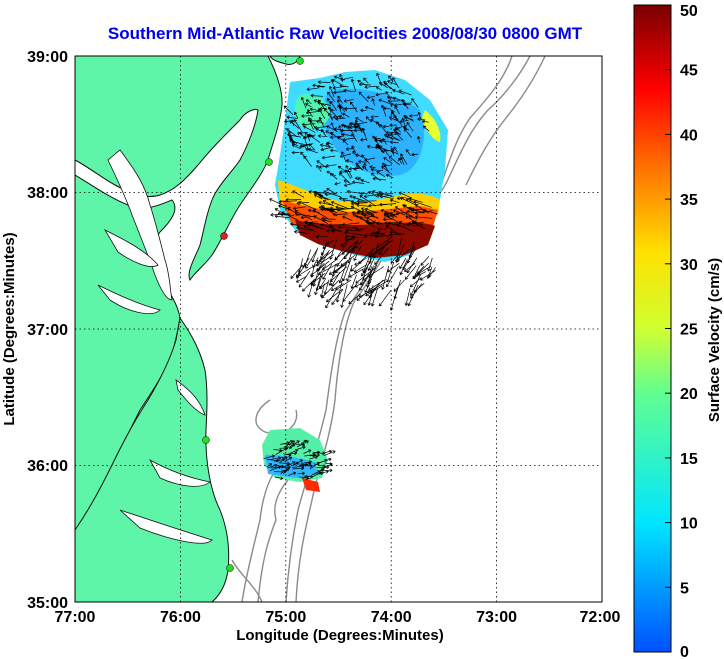  I want to click on colorbar-tick-label: 45, so click(689, 71).